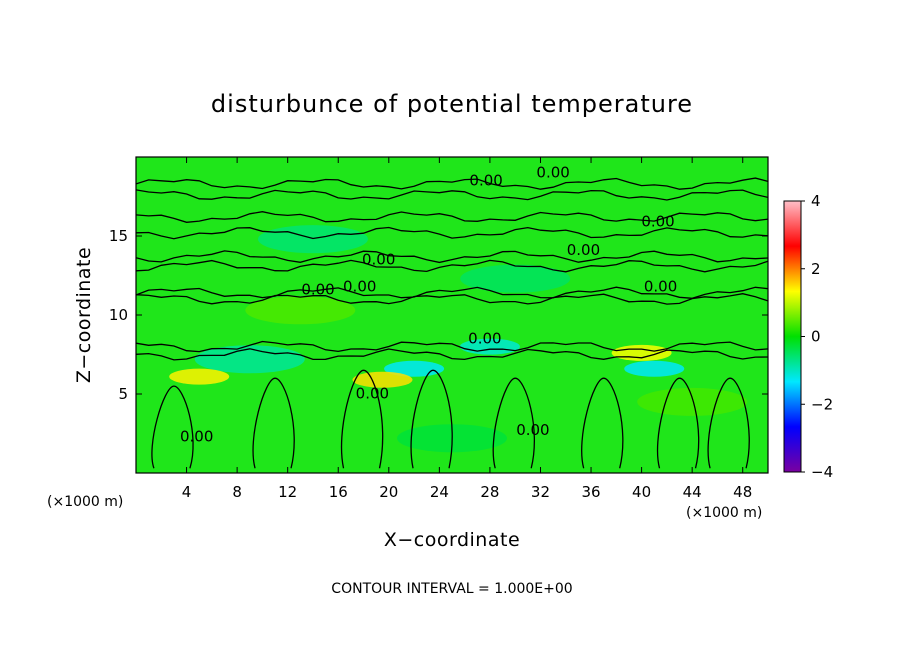 The width and height of the screenshot is (904, 658). Describe the element at coordinates (816, 201) in the screenshot. I see `colorbar-tick-label-0: 4` at that location.